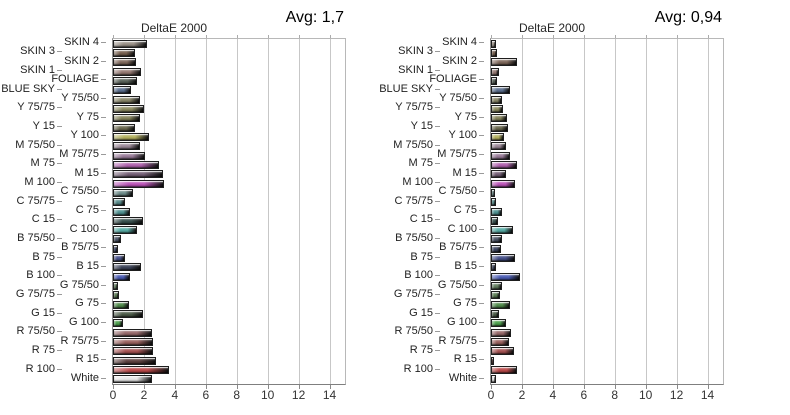 The width and height of the screenshot is (790, 415). I want to click on x-tick-label: 10, so click(645, 395).